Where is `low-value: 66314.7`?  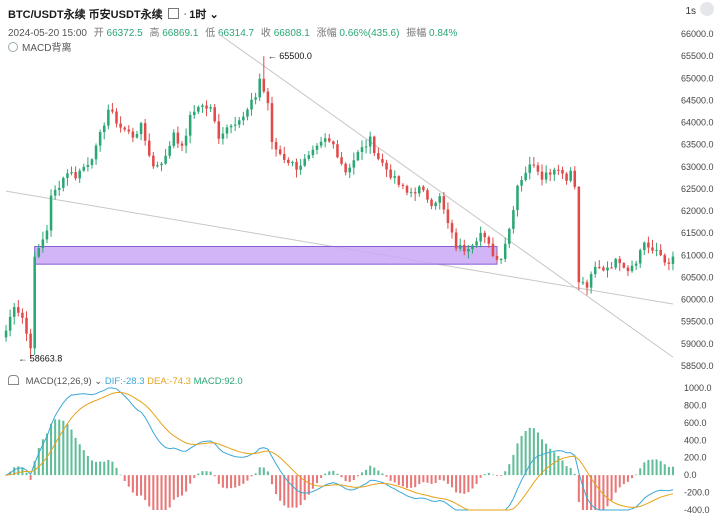 low-value: 66314.7 is located at coordinates (236, 33).